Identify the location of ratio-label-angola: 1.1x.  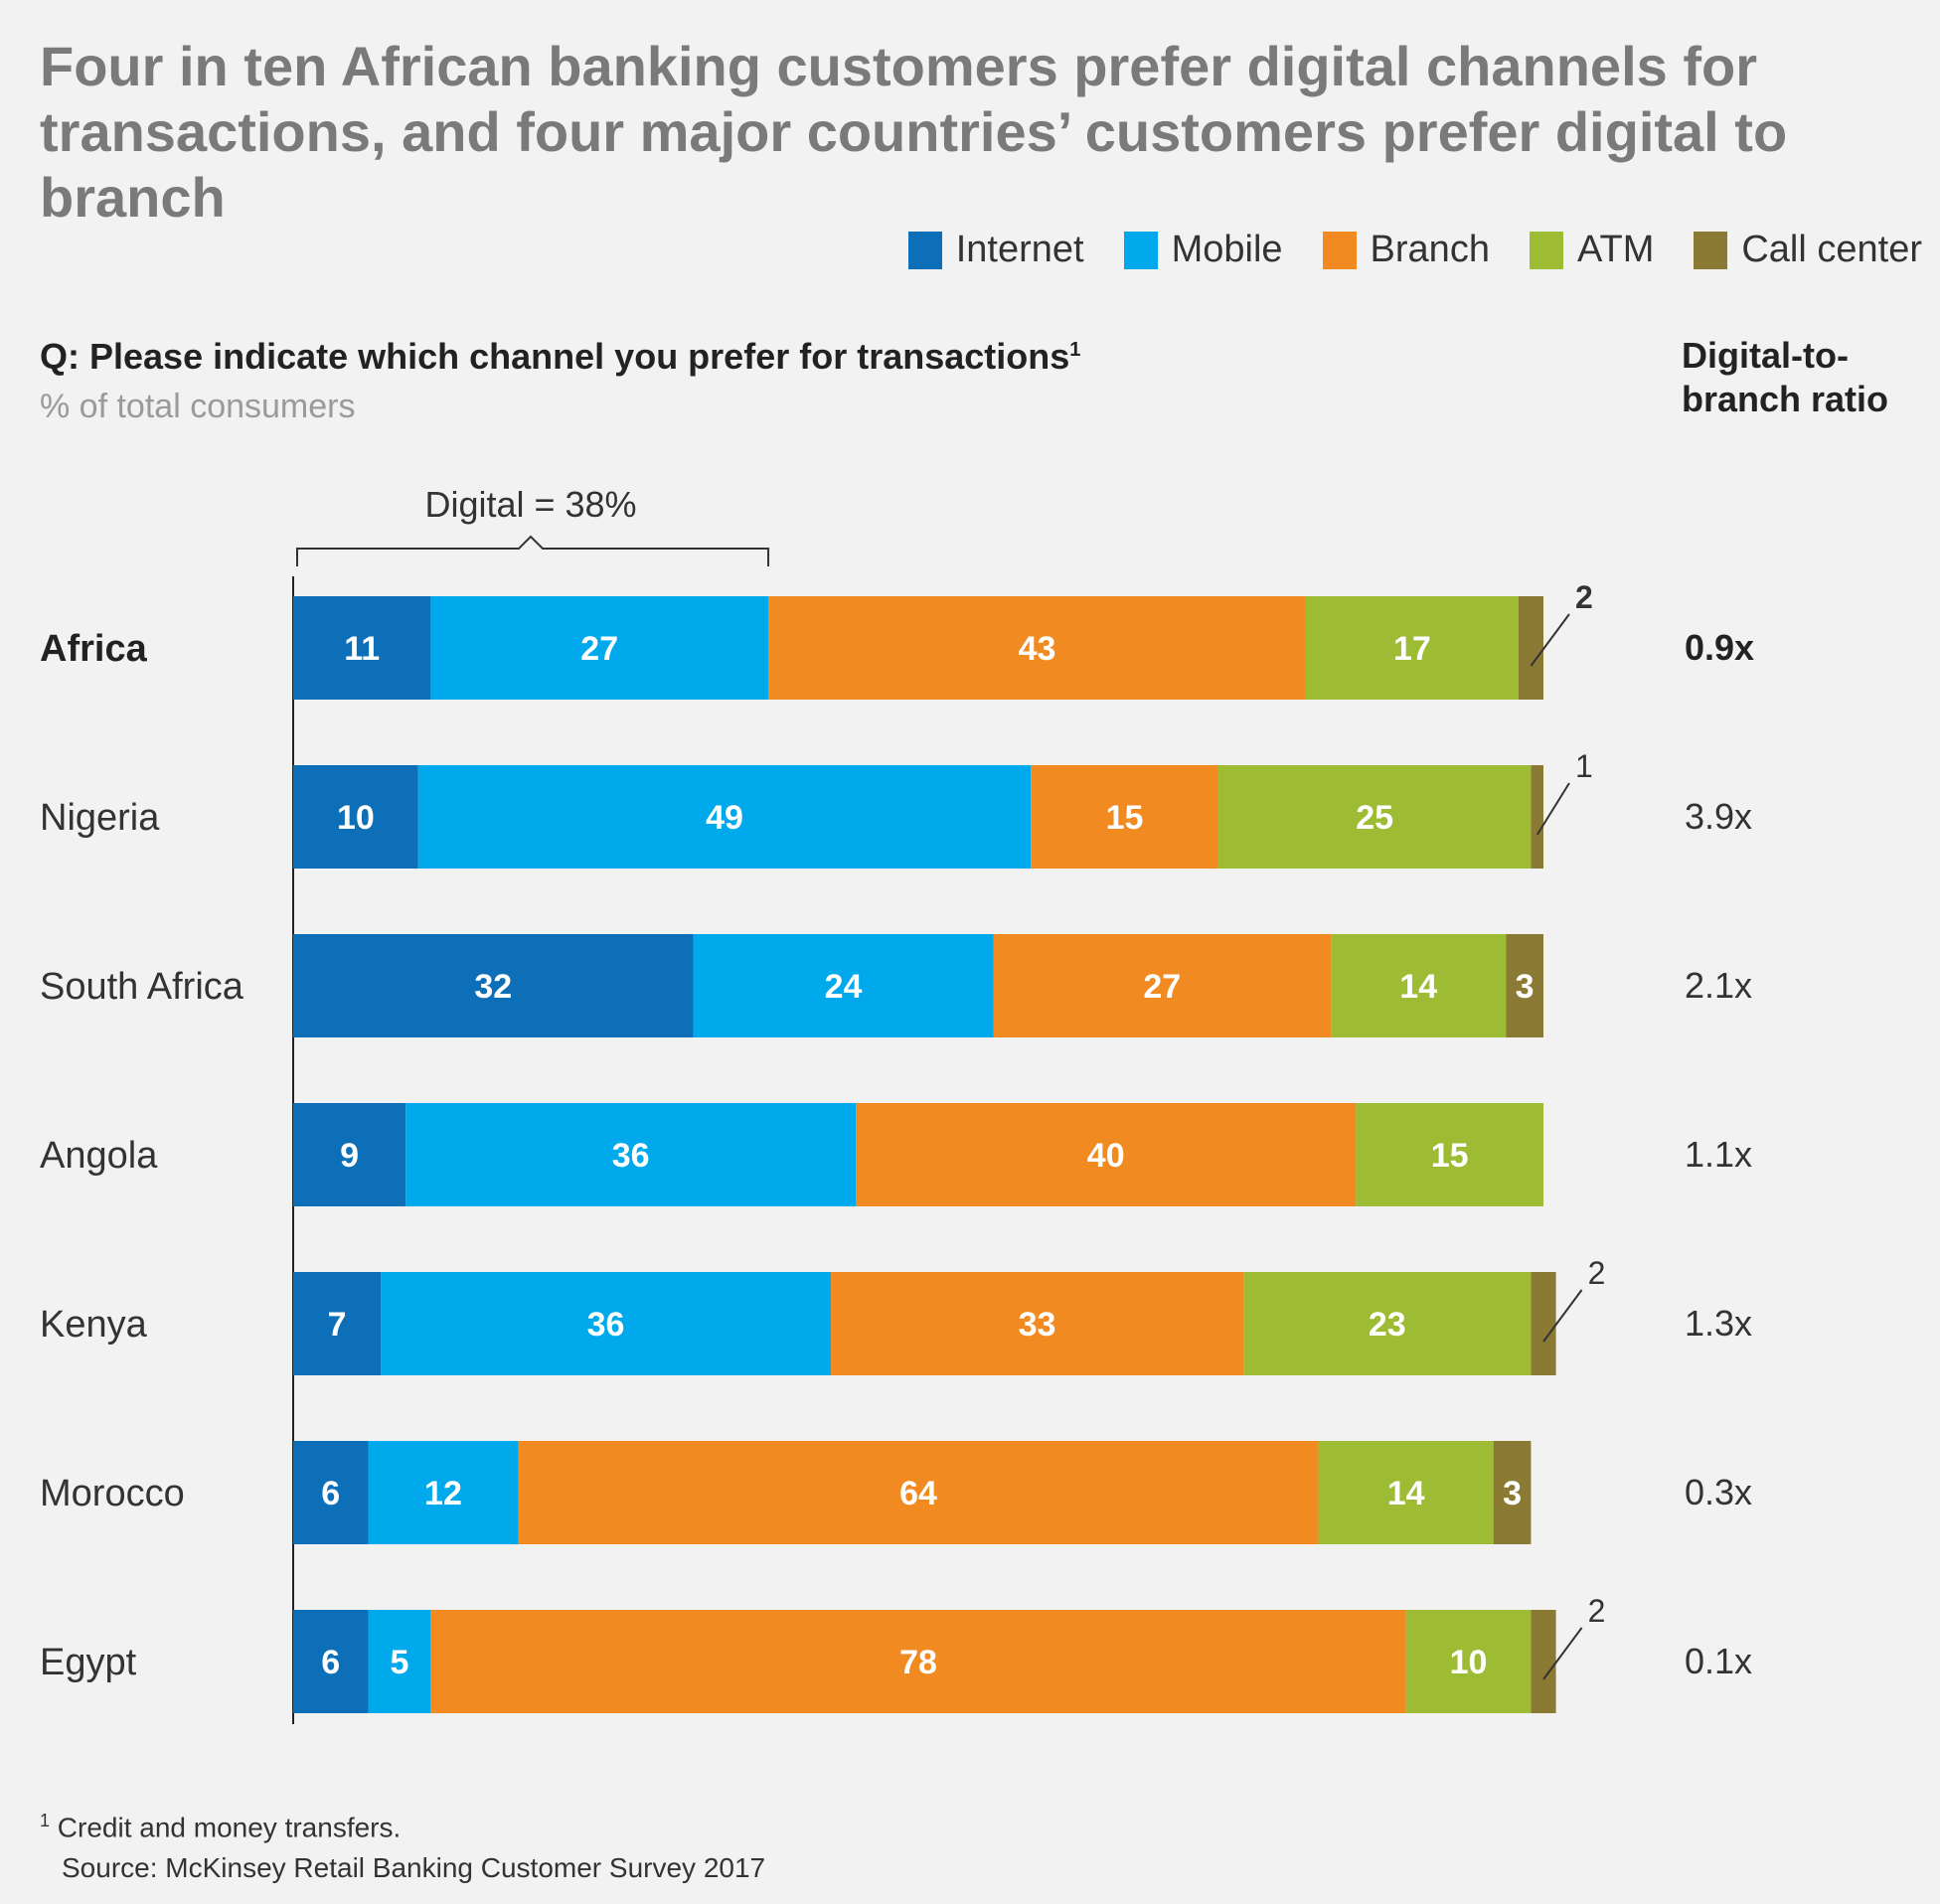
(1718, 1154).